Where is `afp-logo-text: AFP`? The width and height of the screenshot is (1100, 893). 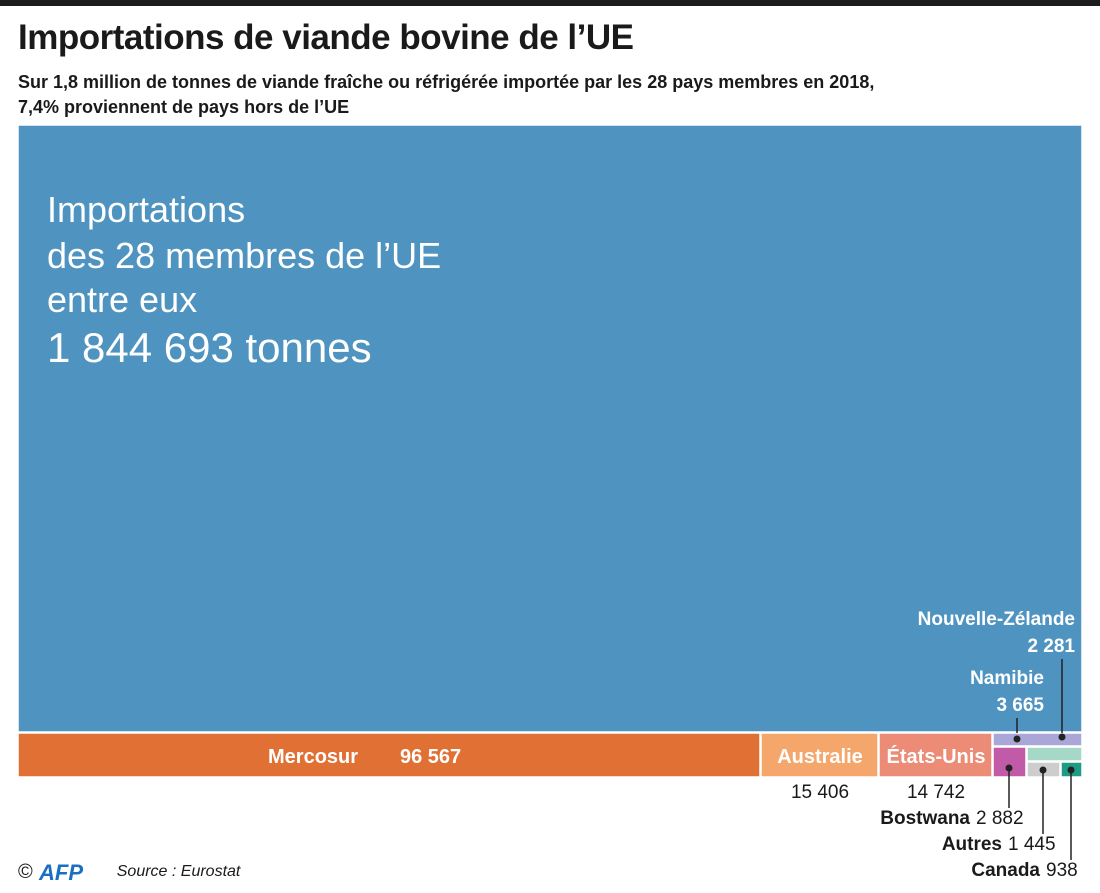 afp-logo-text: AFP is located at coordinates (60, 872).